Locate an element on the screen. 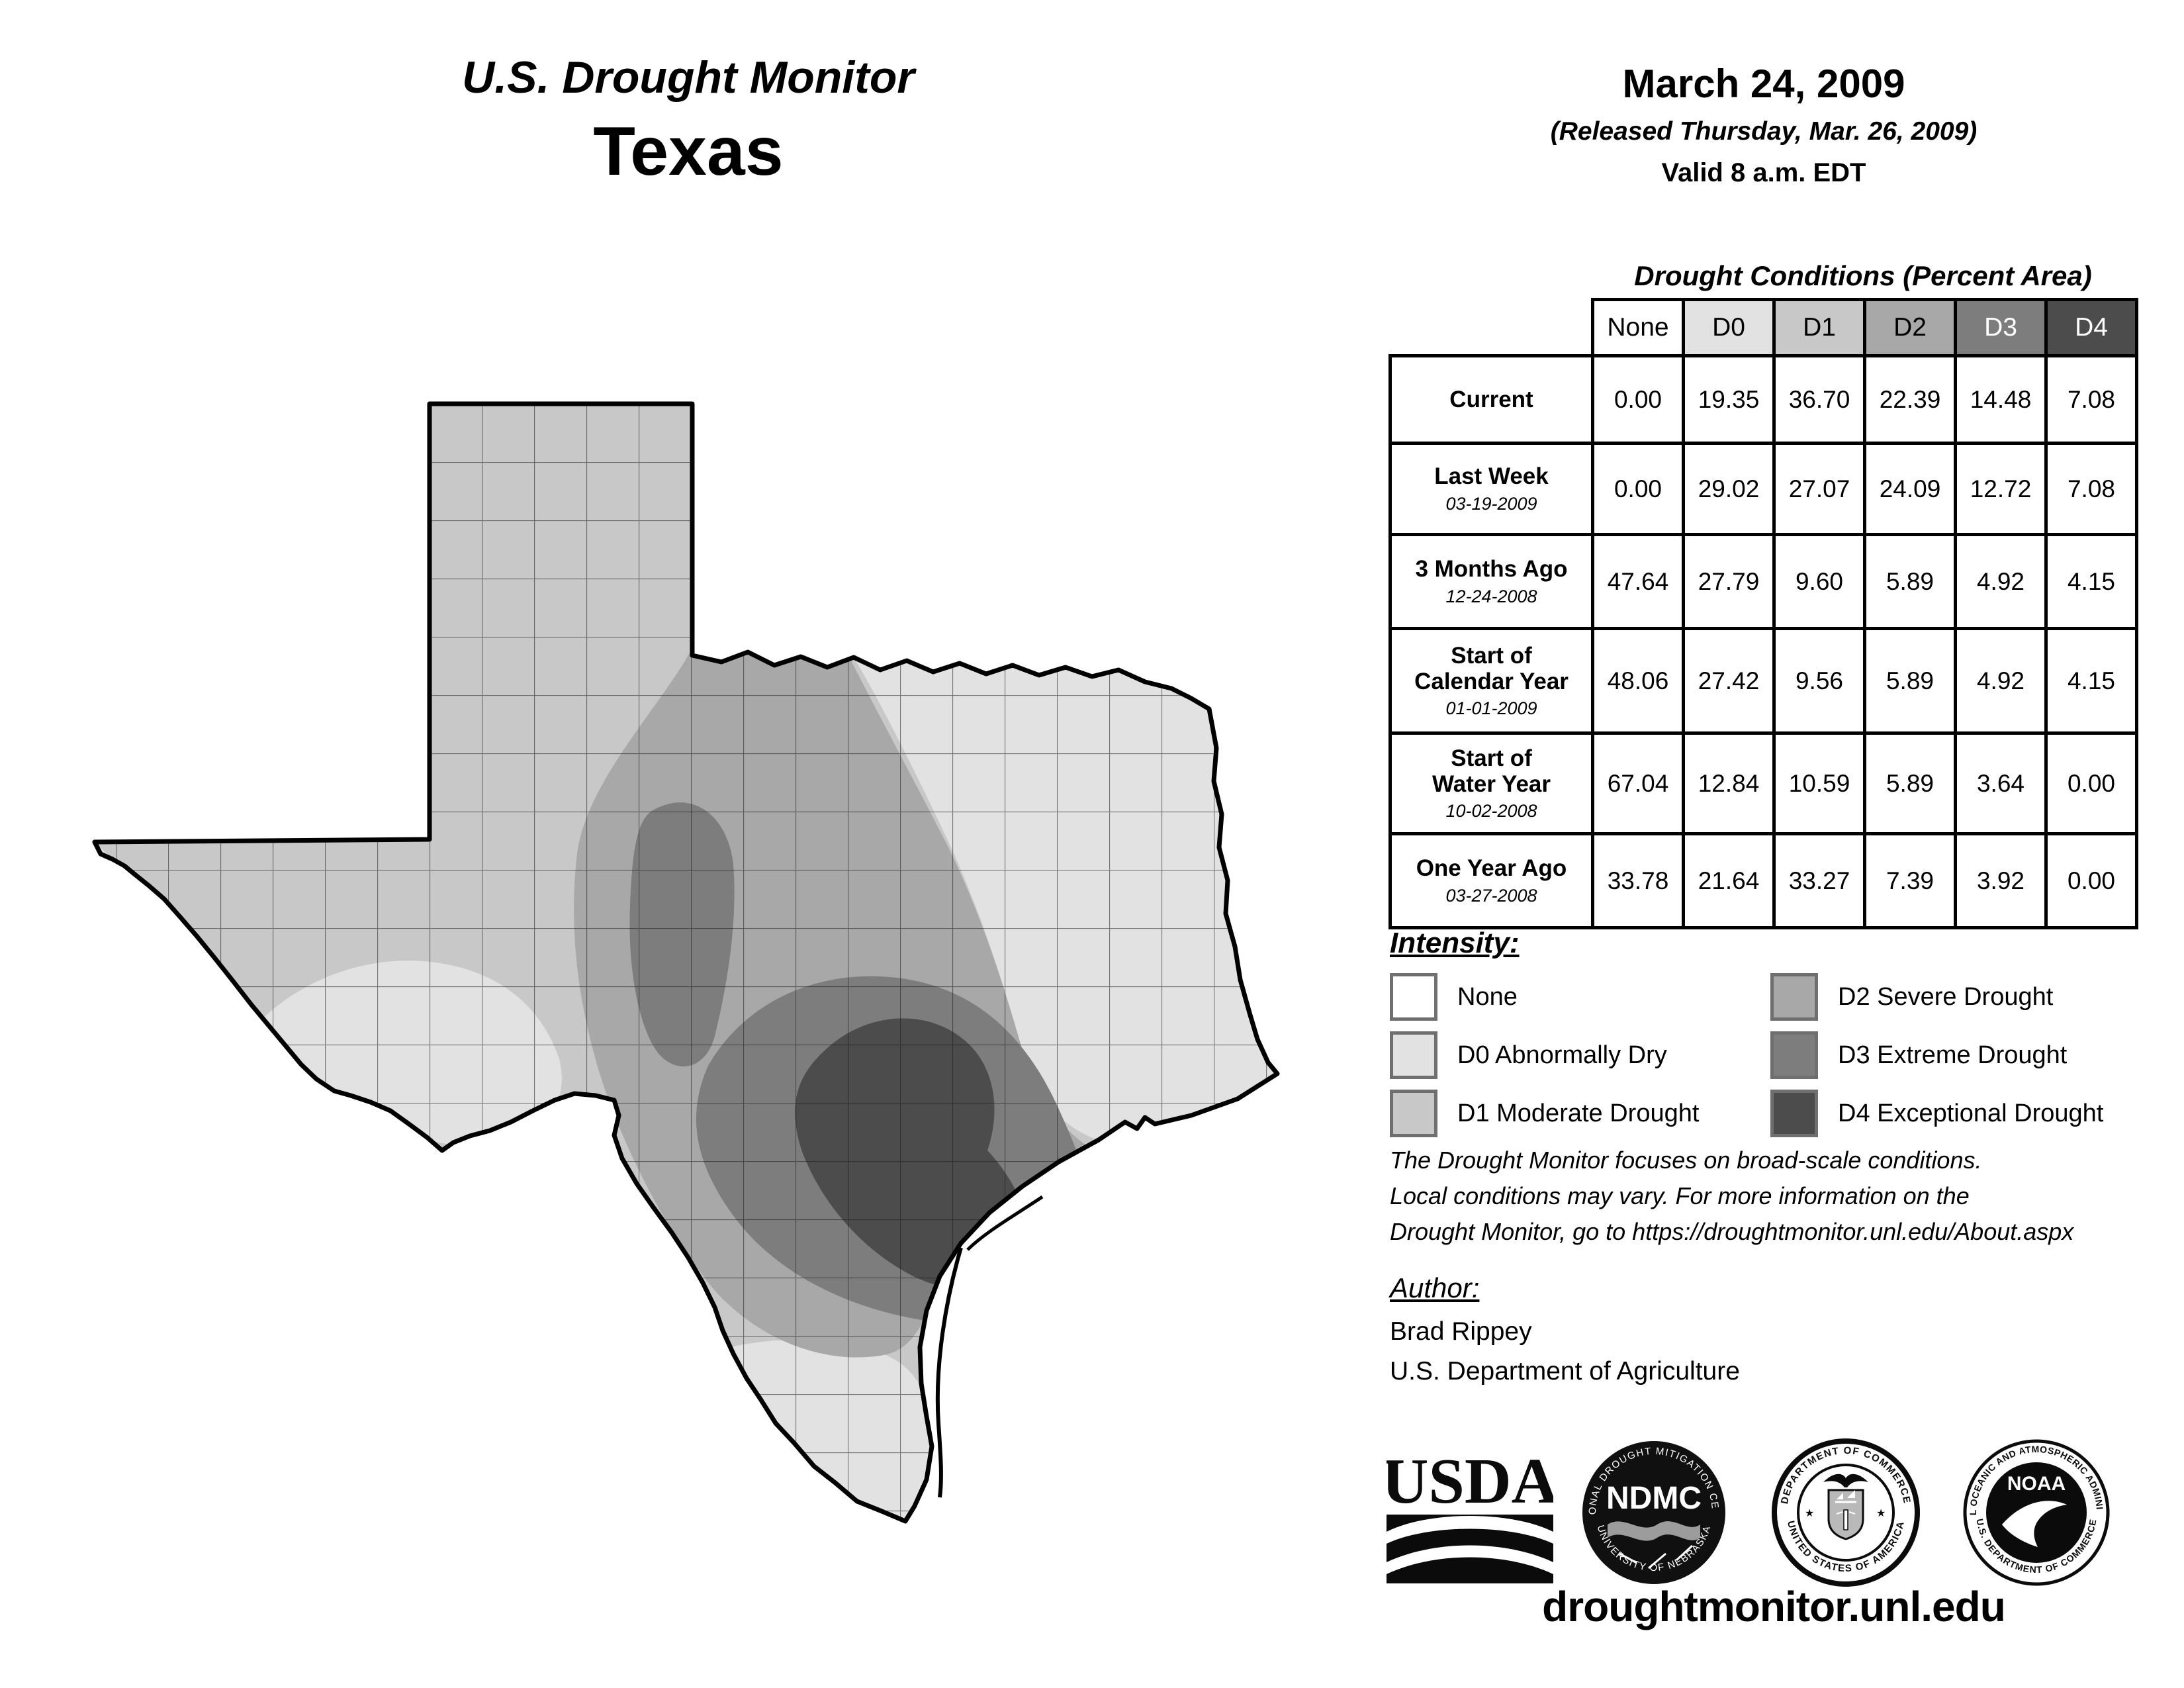 The image size is (2184, 1688). legend-swatch-d2 is located at coordinates (1794, 997).